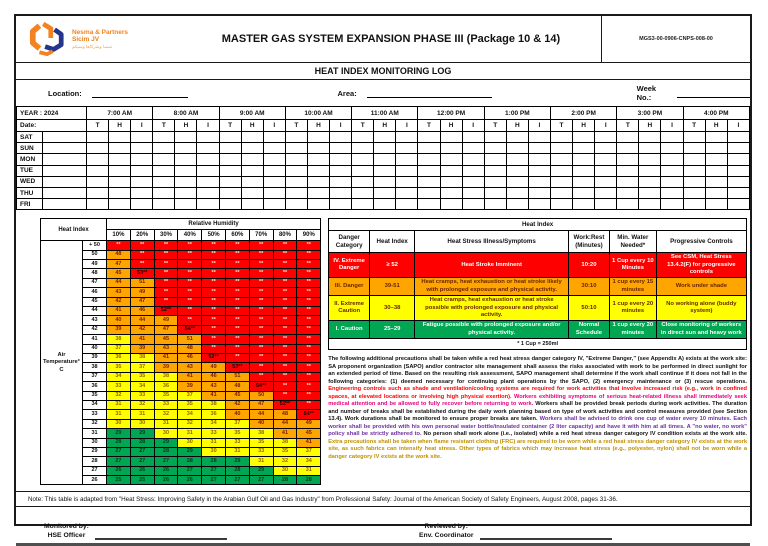 The height and width of the screenshot is (546, 768). Describe the element at coordinates (160, 537) in the screenshot. I see `monitored-signature-line` at that location.